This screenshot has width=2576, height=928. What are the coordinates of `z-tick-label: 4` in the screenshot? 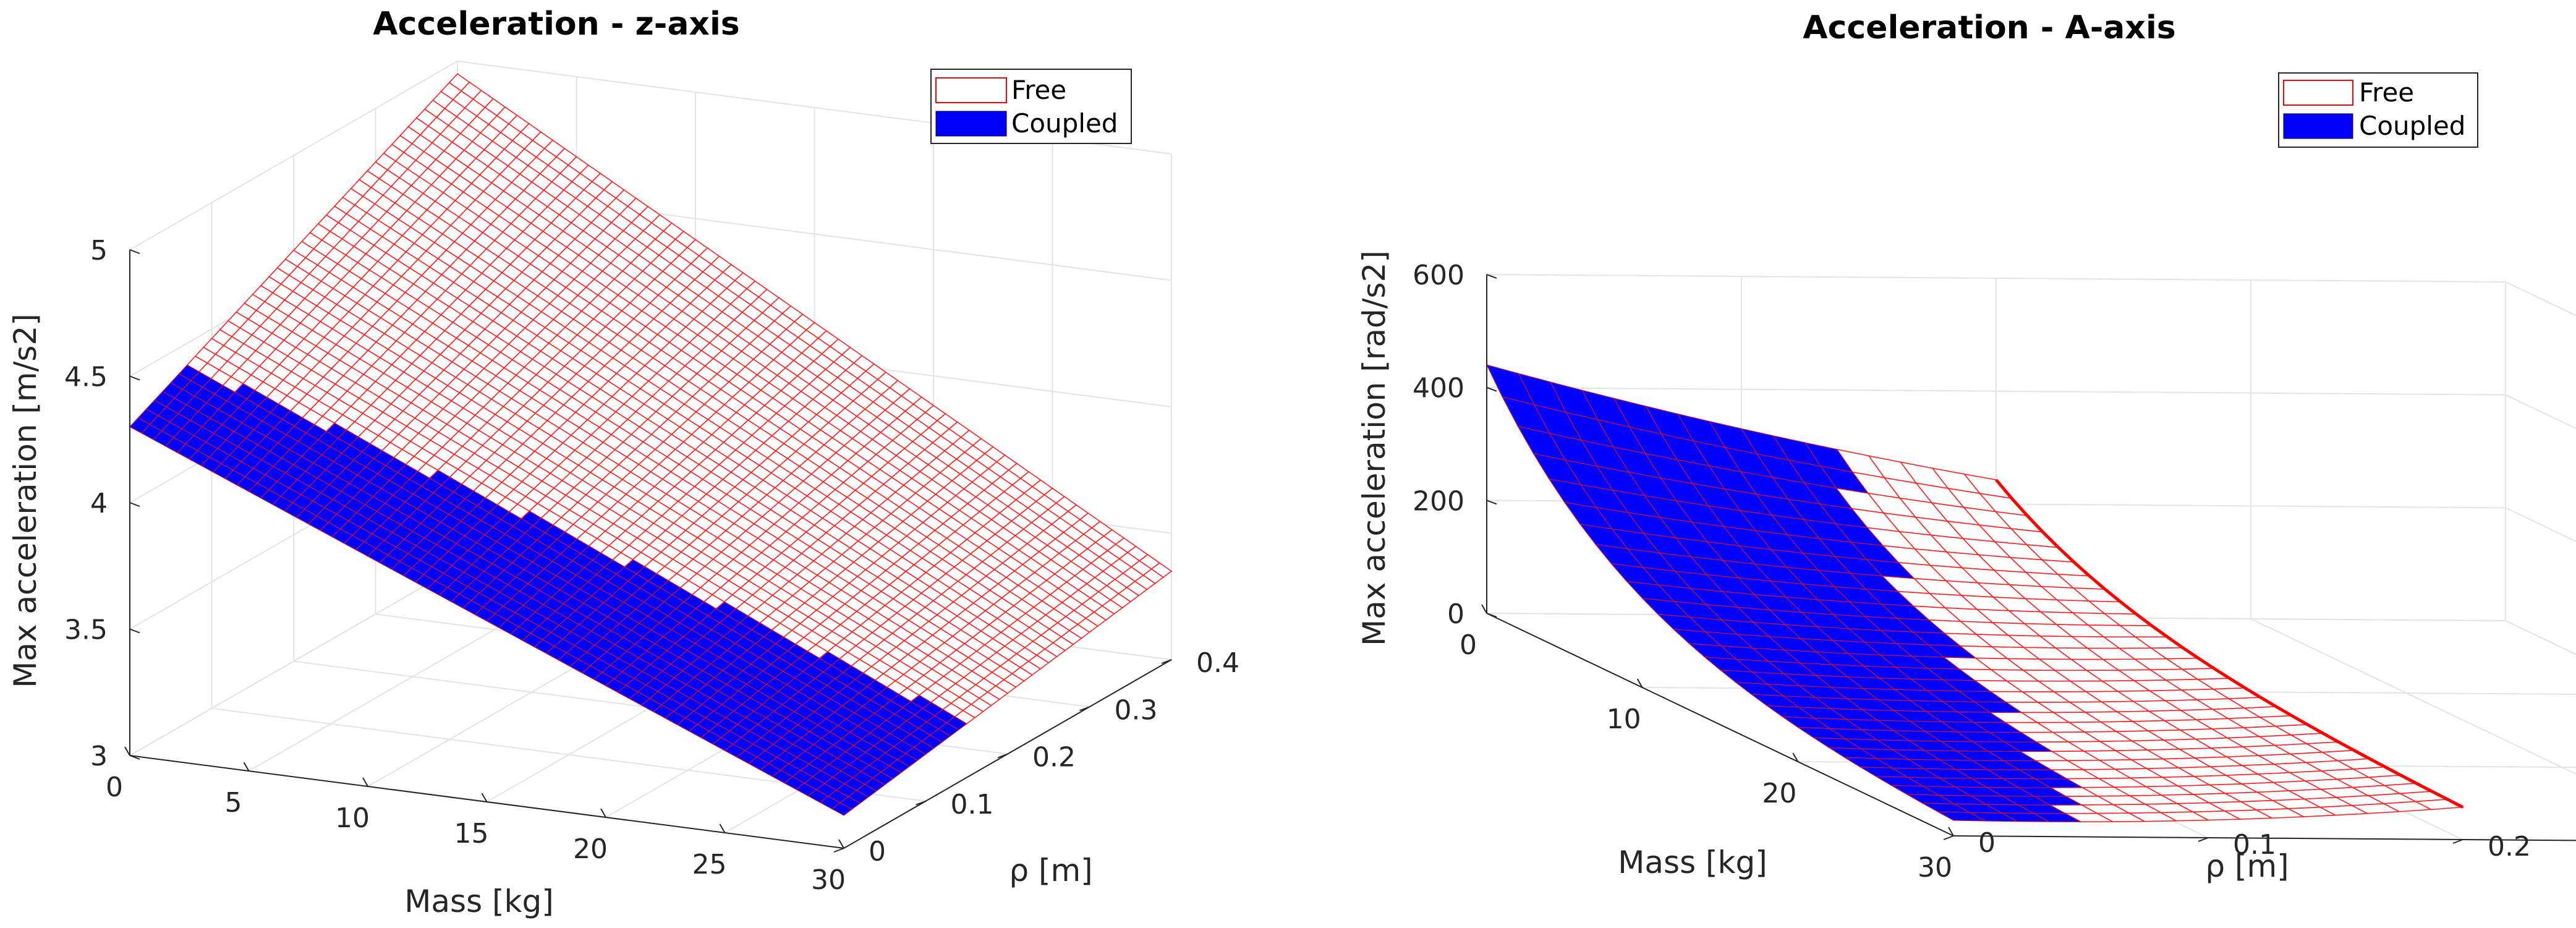 It's located at (99, 503).